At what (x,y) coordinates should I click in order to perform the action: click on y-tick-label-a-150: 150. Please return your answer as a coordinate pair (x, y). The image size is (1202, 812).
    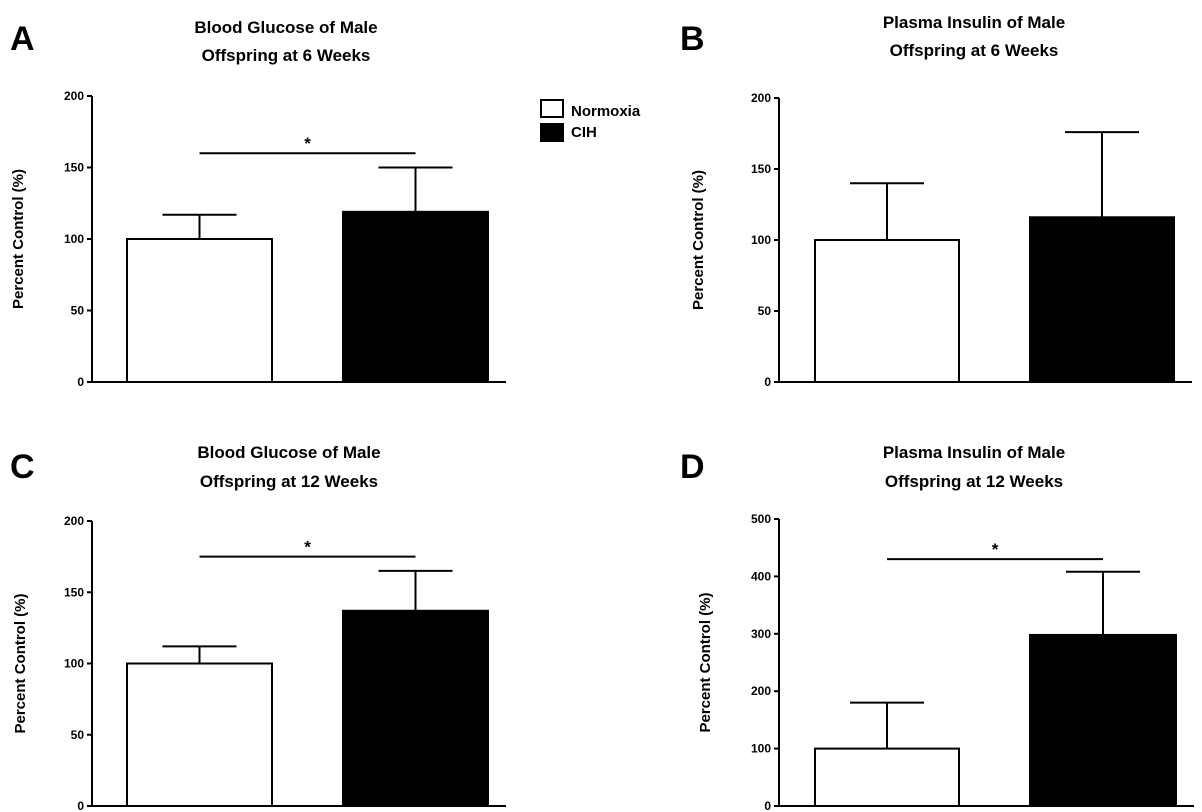
    Looking at the image, I should click on (74, 168).